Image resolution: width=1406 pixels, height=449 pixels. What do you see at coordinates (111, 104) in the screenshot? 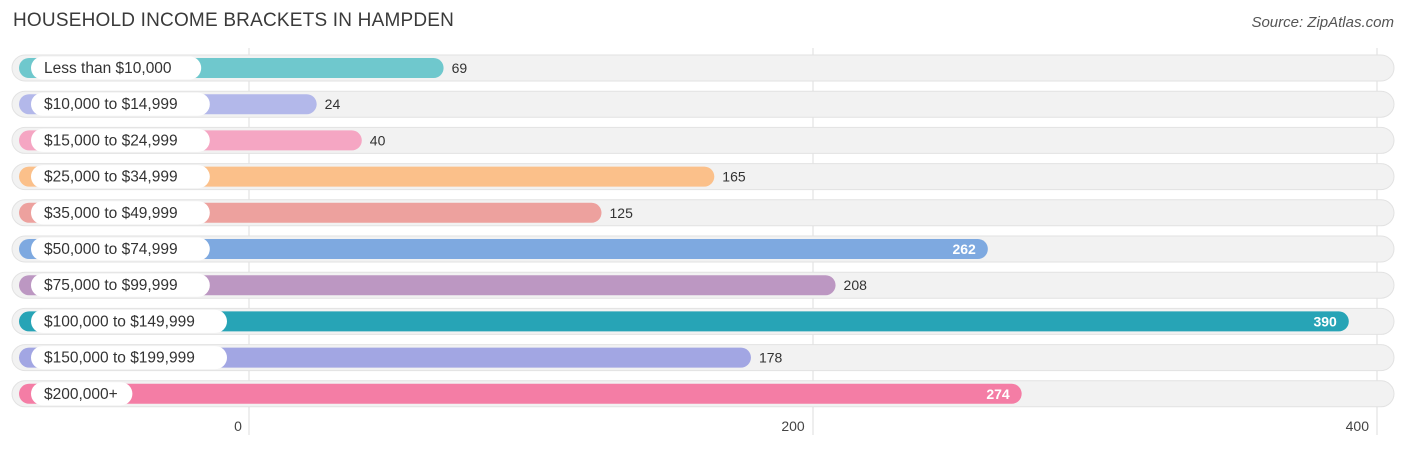
I see `category-label: $10,000 to $14,999` at bounding box center [111, 104].